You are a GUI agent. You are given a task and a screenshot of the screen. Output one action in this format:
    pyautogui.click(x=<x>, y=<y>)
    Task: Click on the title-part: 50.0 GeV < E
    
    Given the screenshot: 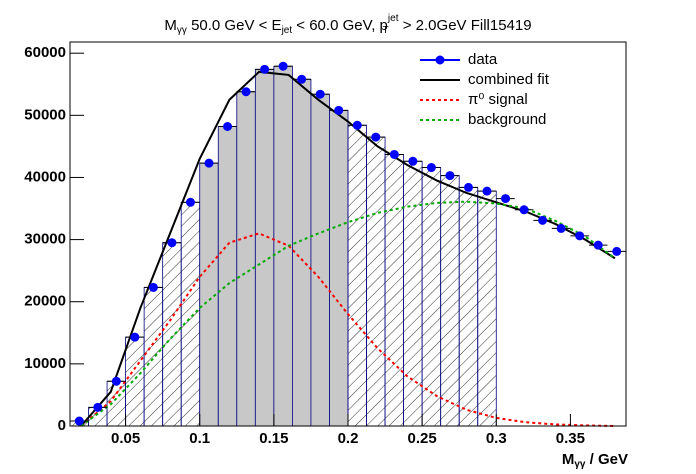 What is the action you would take?
    pyautogui.click(x=234, y=25)
    